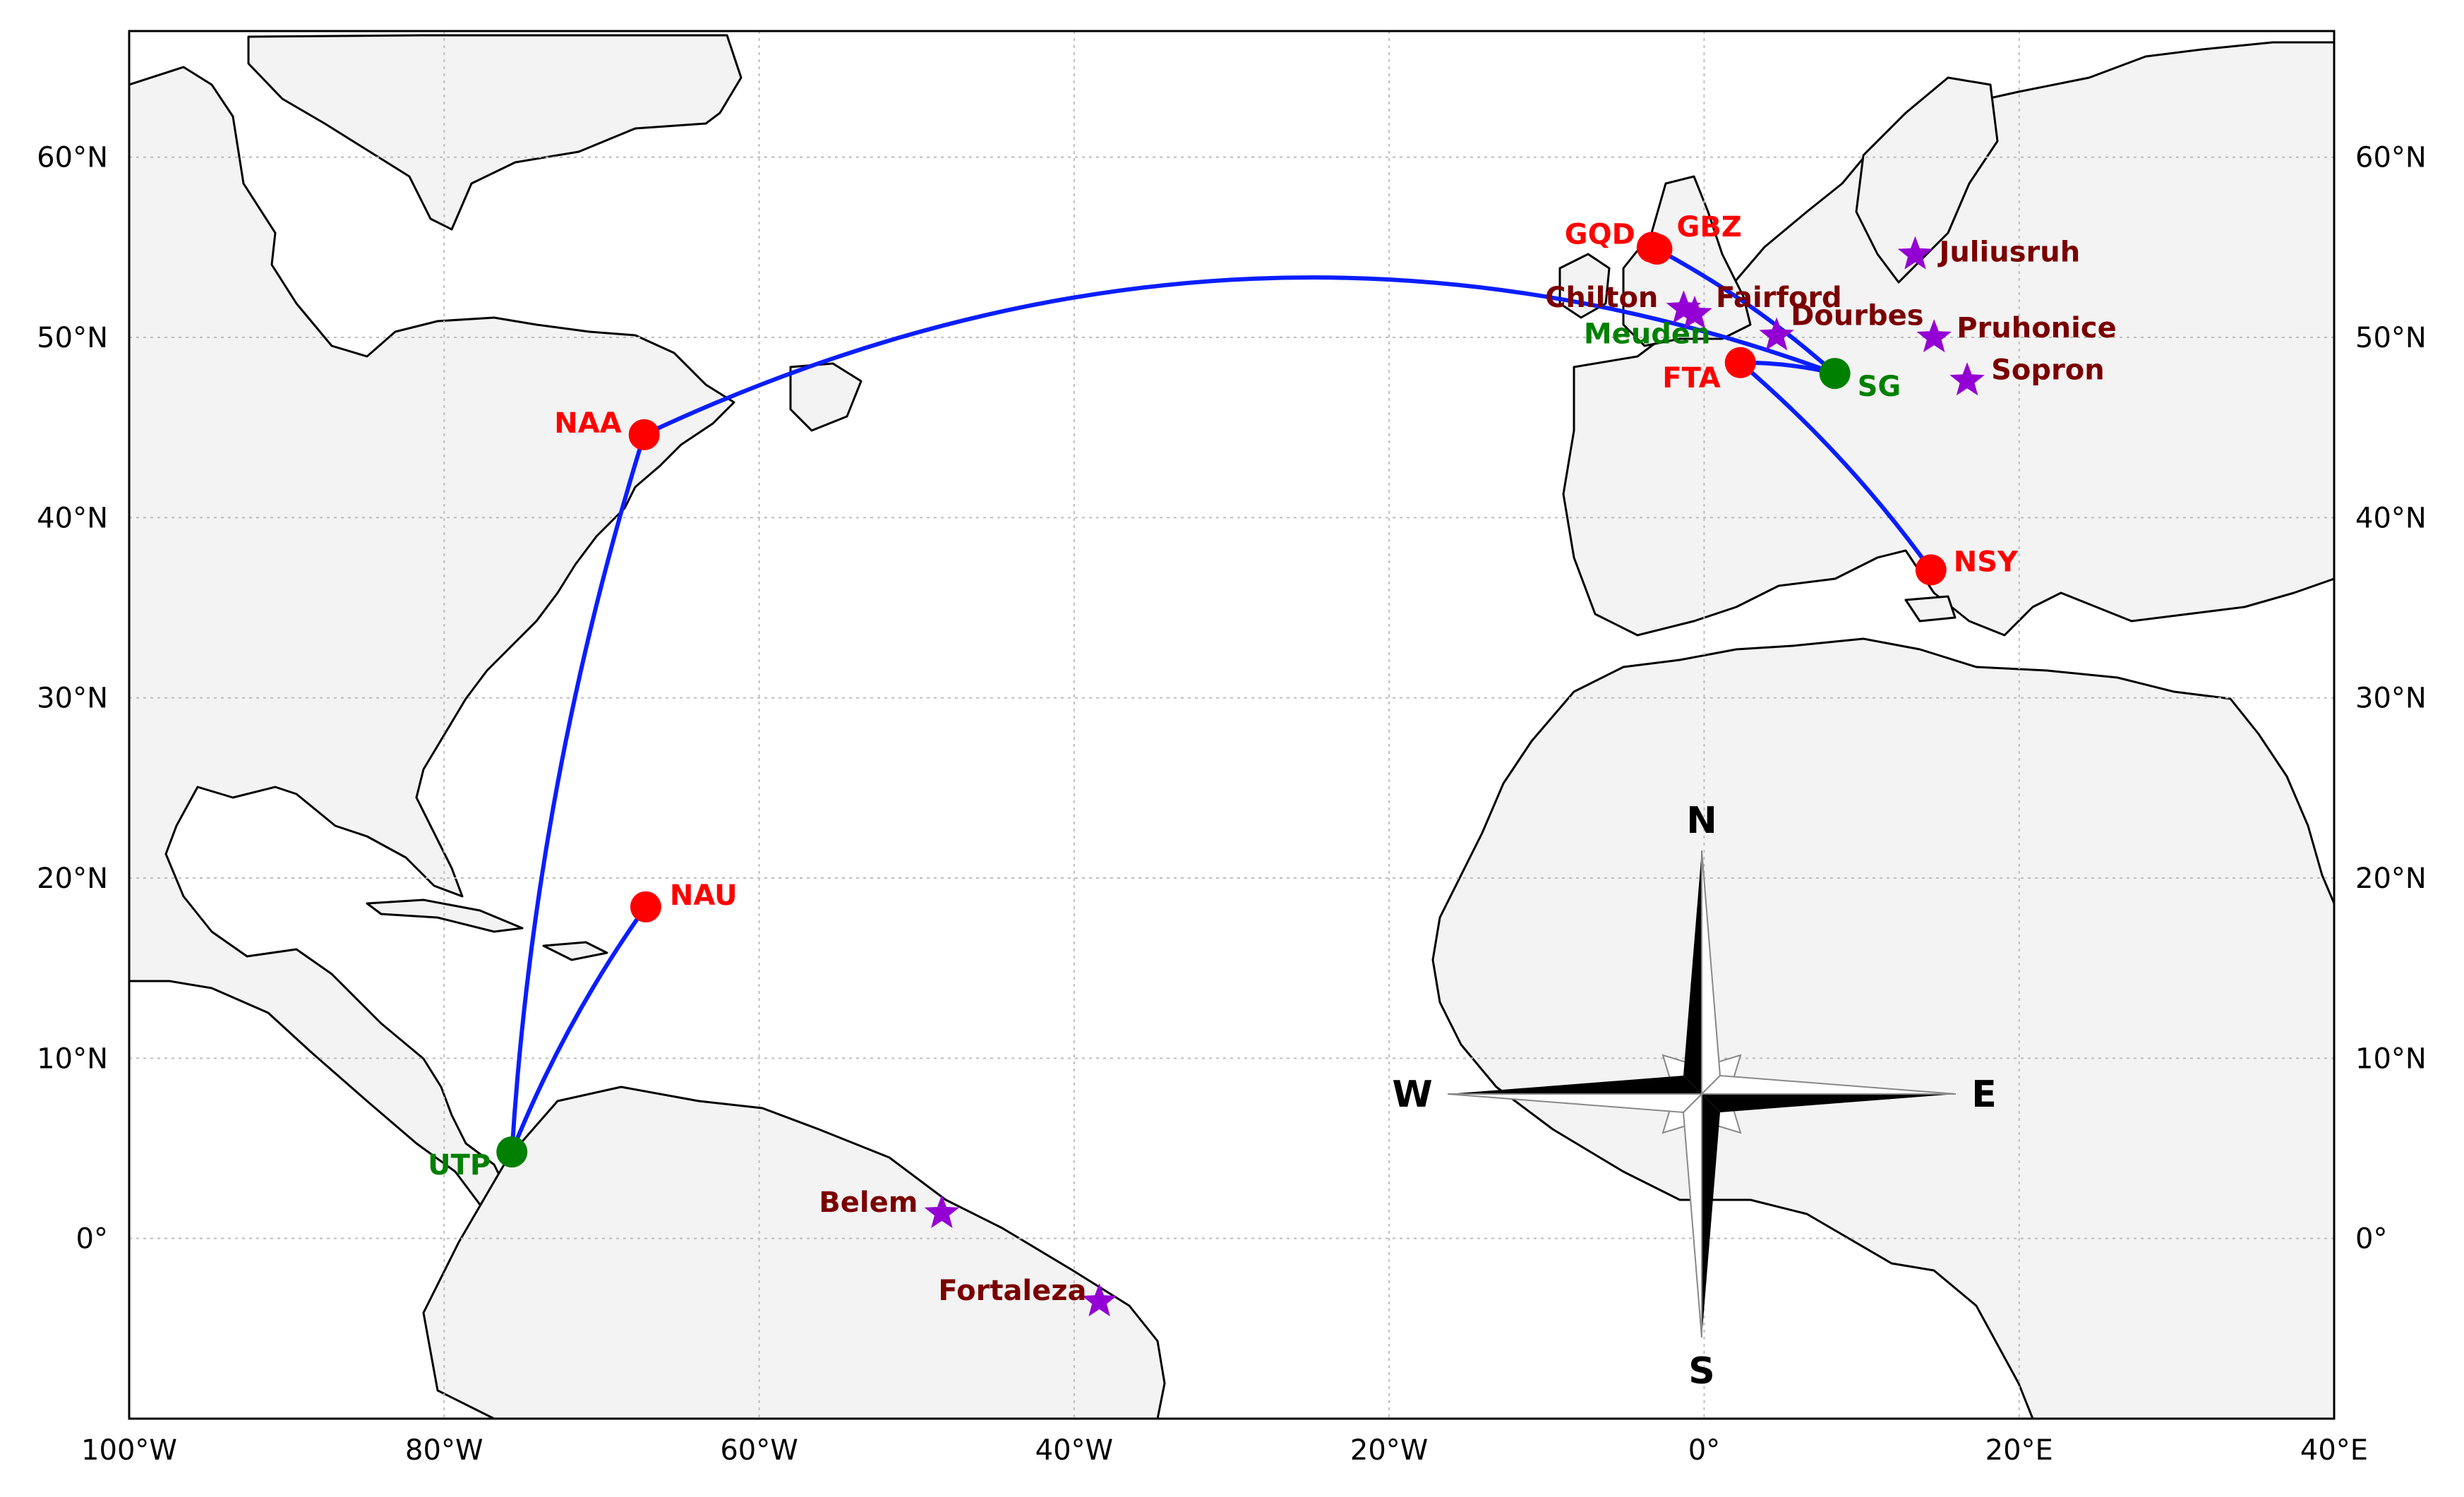 The height and width of the screenshot is (1497, 2464). What do you see at coordinates (1694, 312) in the screenshot?
I see `star-marker-fairford` at bounding box center [1694, 312].